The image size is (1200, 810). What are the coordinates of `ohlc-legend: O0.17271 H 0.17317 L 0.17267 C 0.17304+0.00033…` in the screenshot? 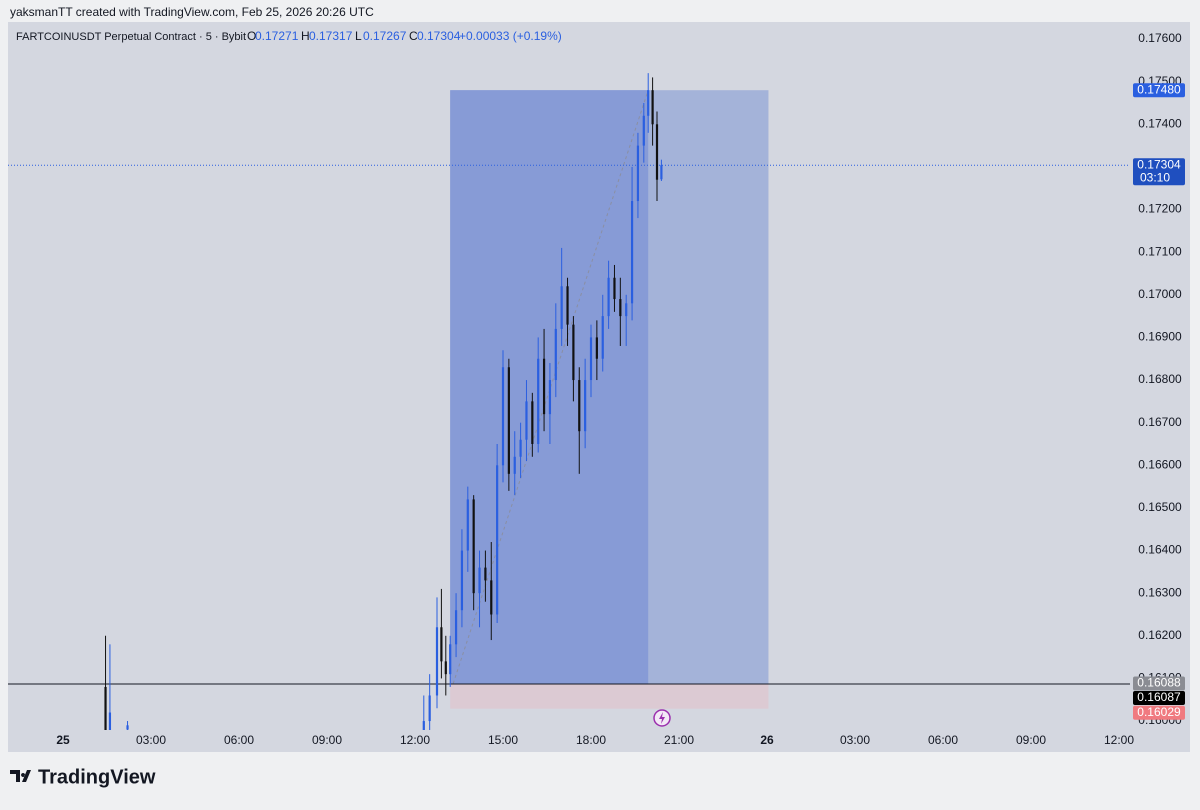 It's located at (404, 36).